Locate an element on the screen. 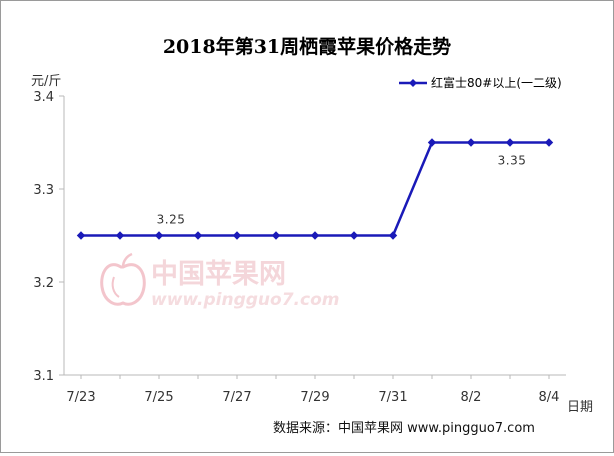 The height and width of the screenshot is (456, 614). y-tick-label: 3.2 is located at coordinates (43, 283).